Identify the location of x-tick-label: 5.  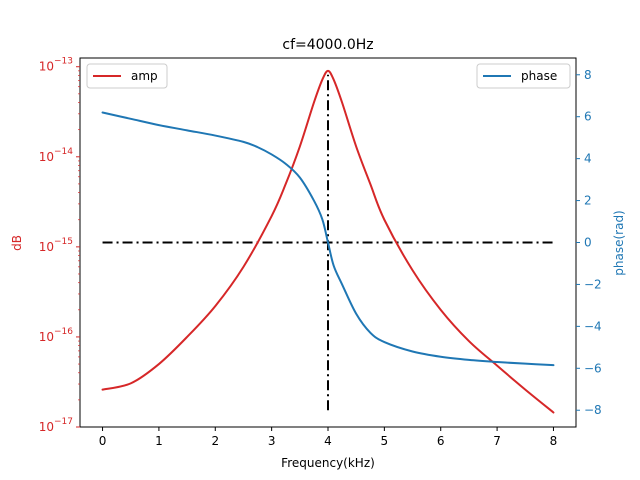
(385, 441).